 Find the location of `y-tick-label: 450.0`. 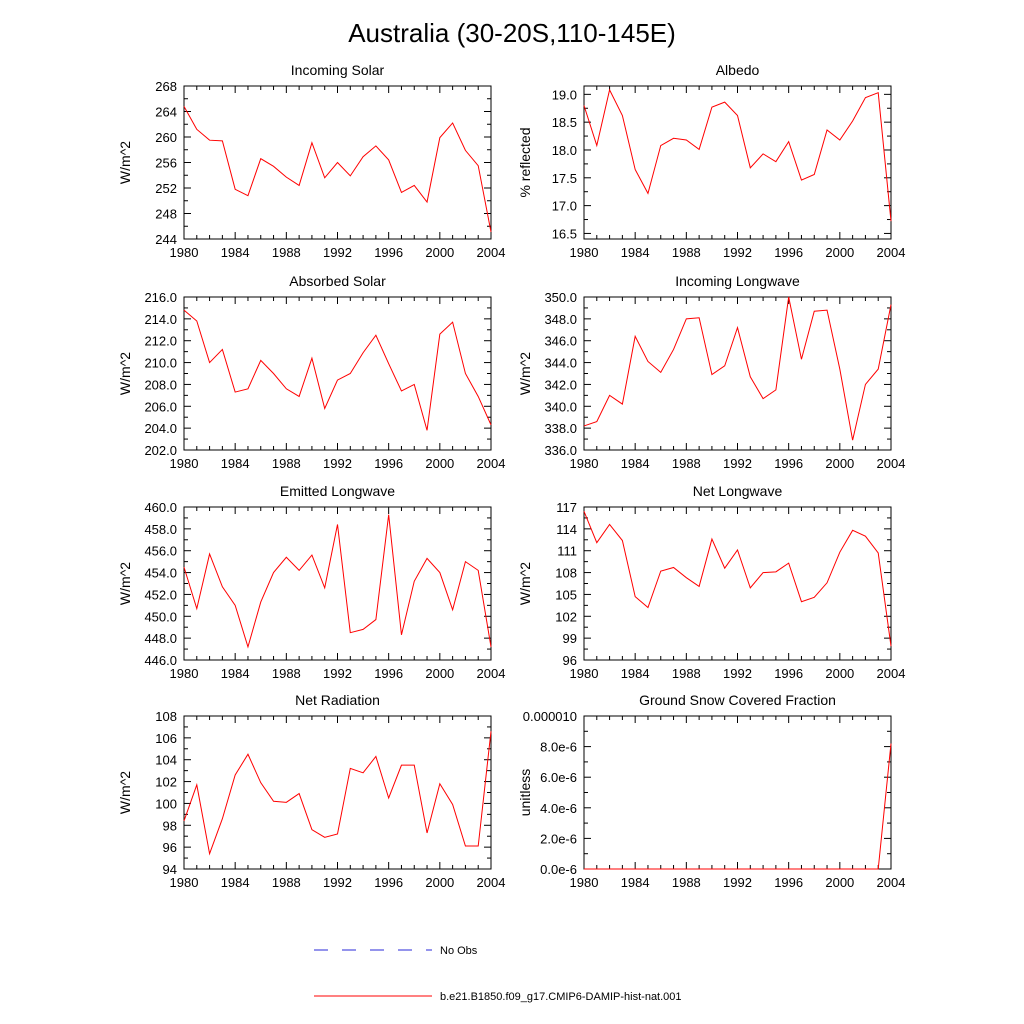

y-tick-label: 450.0 is located at coordinates (160, 616).